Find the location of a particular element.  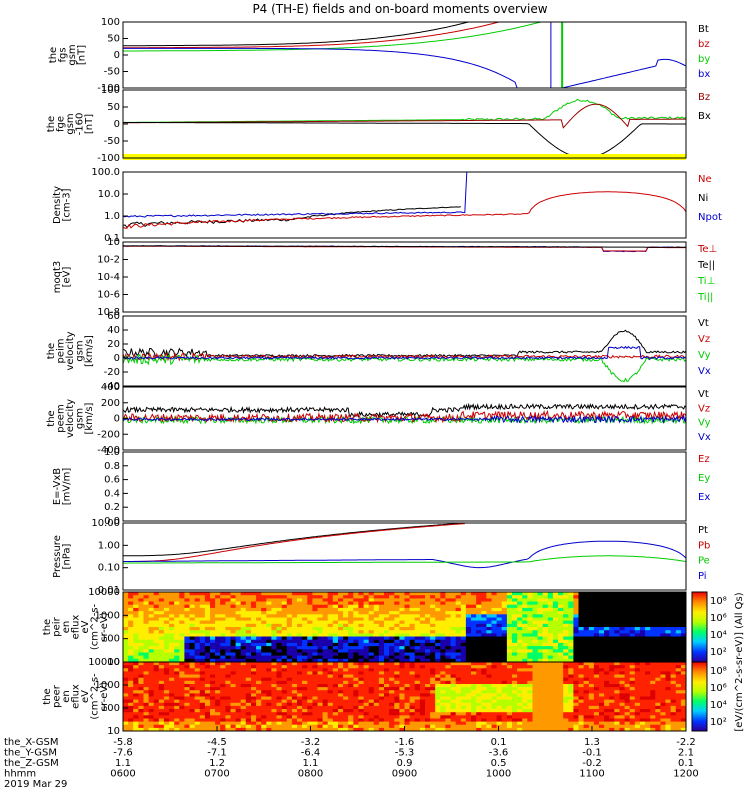

y-tick-label: 50 is located at coordinates (113, 39).